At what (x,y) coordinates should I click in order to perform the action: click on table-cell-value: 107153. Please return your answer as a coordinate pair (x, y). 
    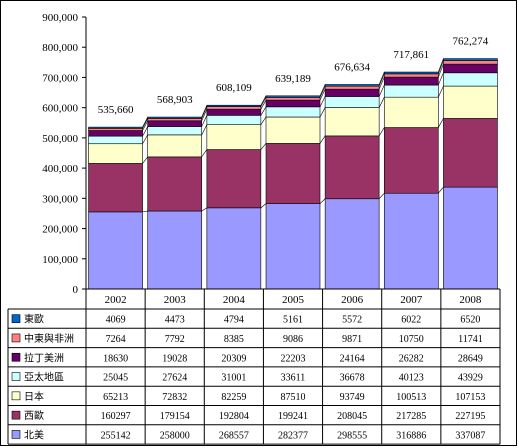
    Looking at the image, I should click on (470, 397).